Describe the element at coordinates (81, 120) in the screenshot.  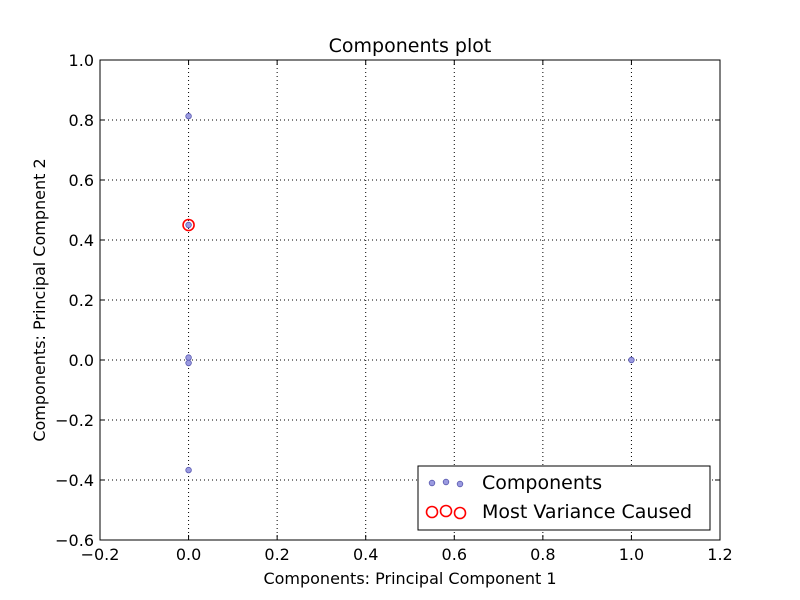
I see `y-tick-label: 0.8` at that location.